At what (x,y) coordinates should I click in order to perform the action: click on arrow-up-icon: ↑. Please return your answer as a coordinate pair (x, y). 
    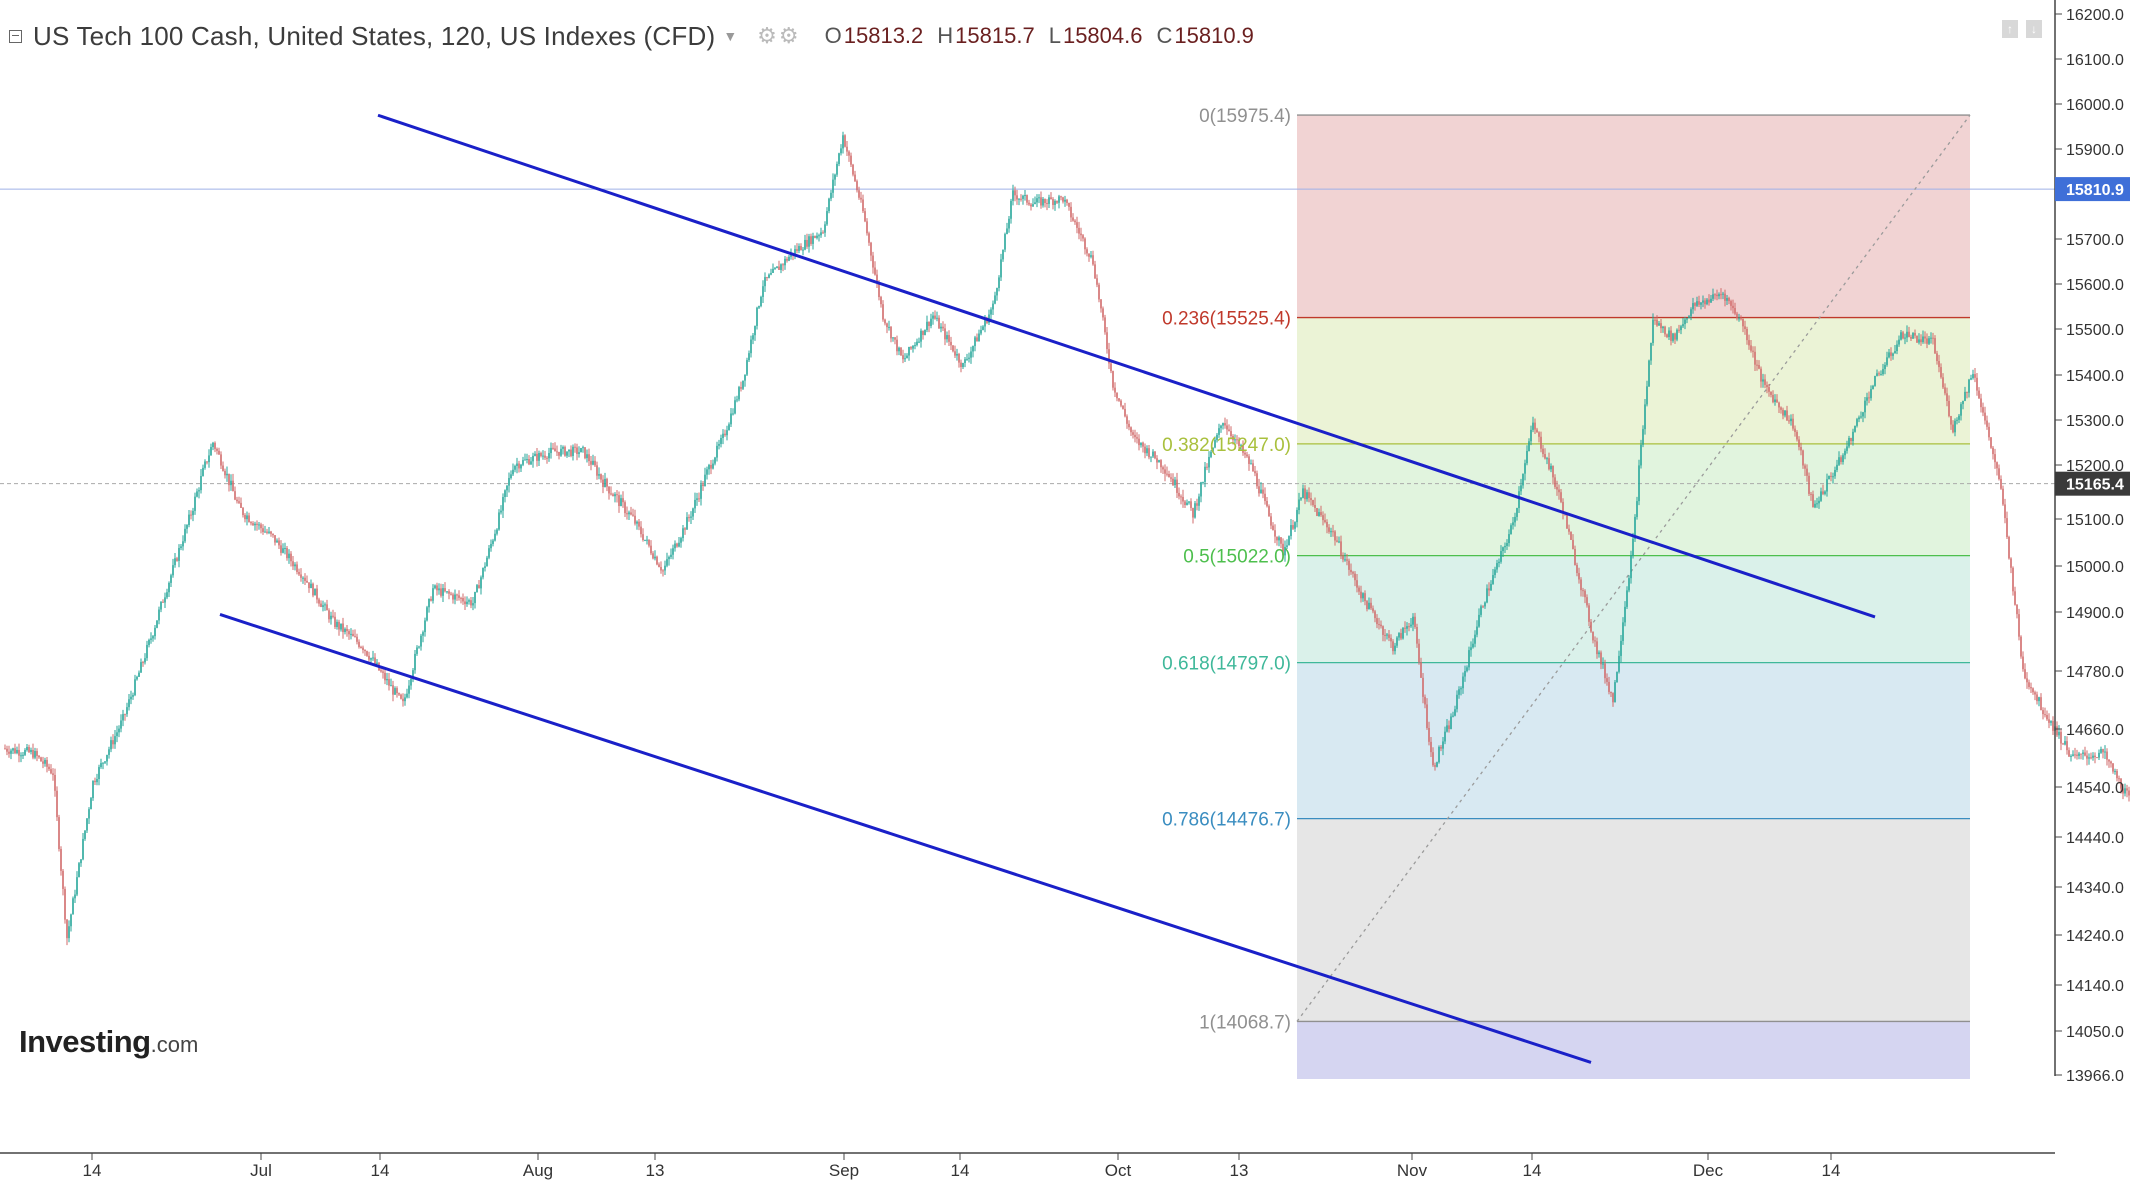
    Looking at the image, I should click on (2010, 29).